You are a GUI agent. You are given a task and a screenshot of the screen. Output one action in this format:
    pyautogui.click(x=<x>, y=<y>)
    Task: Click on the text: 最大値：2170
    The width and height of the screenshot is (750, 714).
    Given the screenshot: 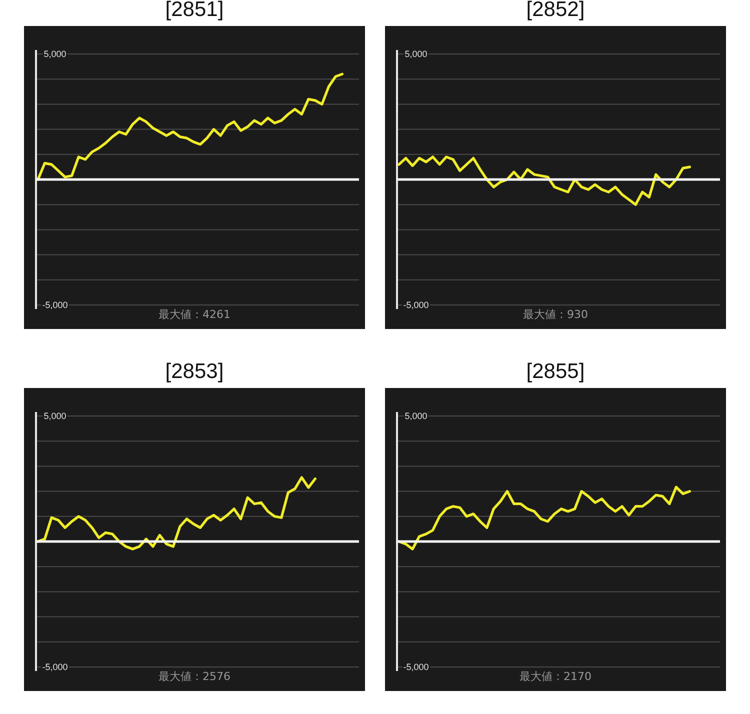 What is the action you would take?
    pyautogui.click(x=556, y=676)
    